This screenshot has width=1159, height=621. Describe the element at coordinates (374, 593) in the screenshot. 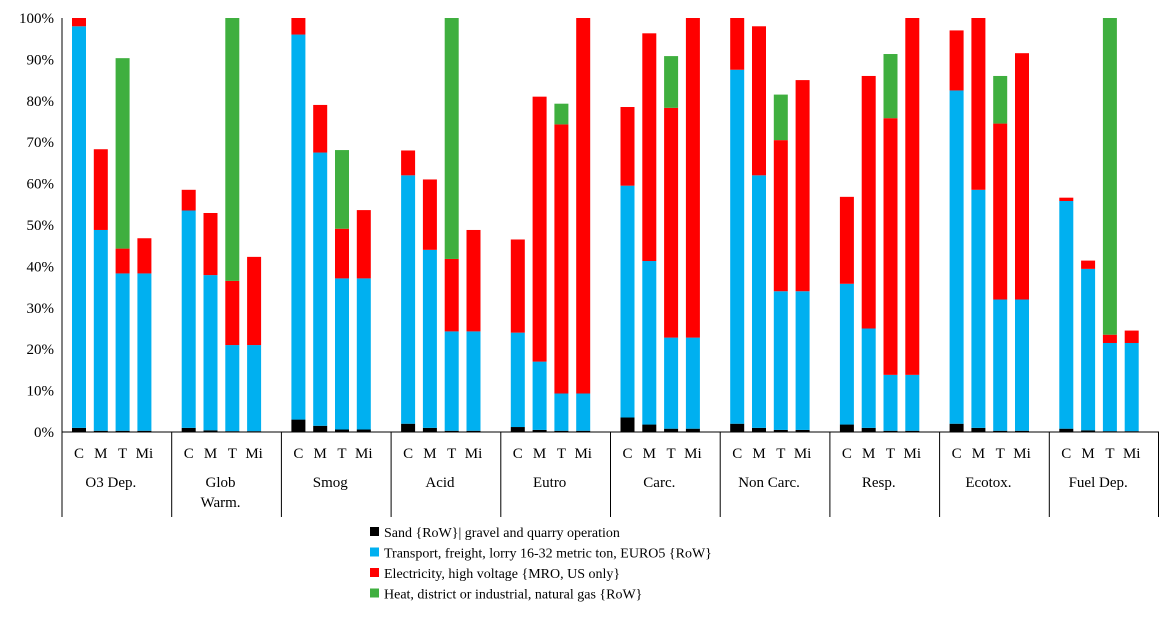

I see `legend-swatch-heat` at that location.